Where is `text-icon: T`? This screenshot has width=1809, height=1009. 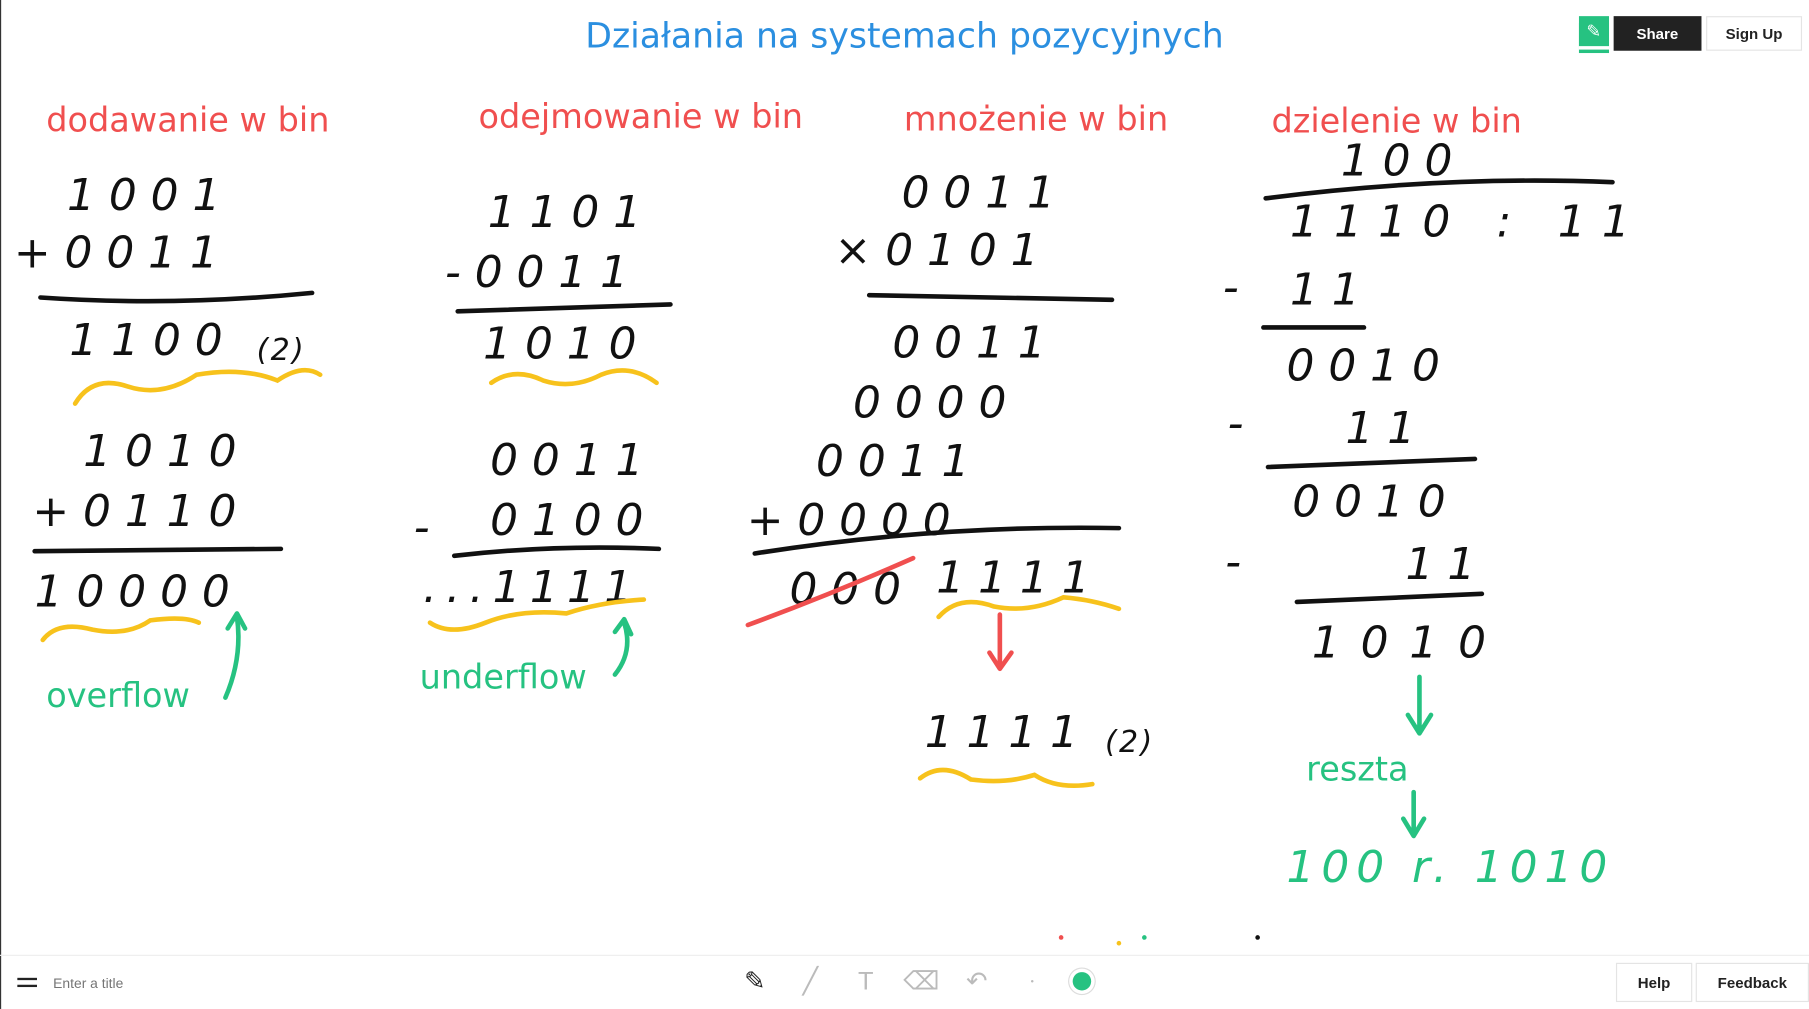 text-icon: T is located at coordinates (865, 981).